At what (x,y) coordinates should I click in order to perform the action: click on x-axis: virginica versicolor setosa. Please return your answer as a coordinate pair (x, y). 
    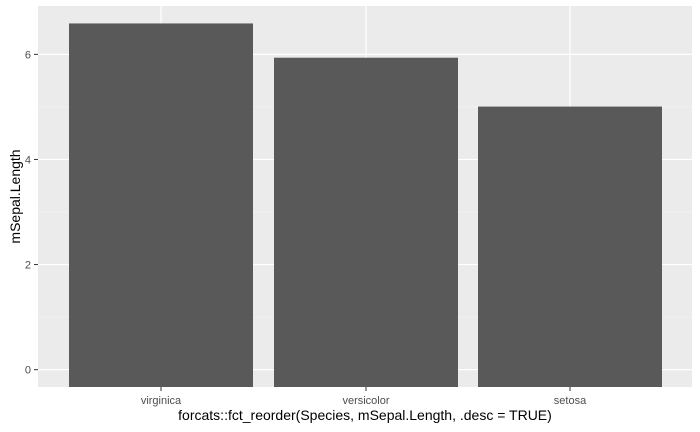
    Looking at the image, I should click on (364, 397).